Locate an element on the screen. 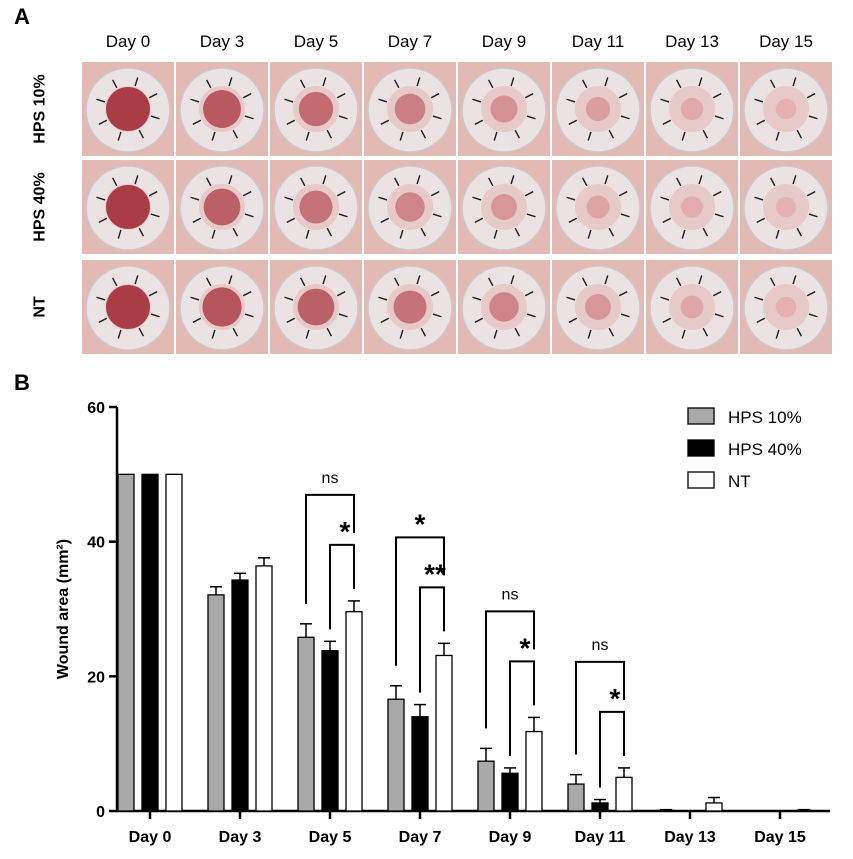 This screenshot has height=859, width=853. significance-day-7-outer-label: * is located at coordinates (420, 523).